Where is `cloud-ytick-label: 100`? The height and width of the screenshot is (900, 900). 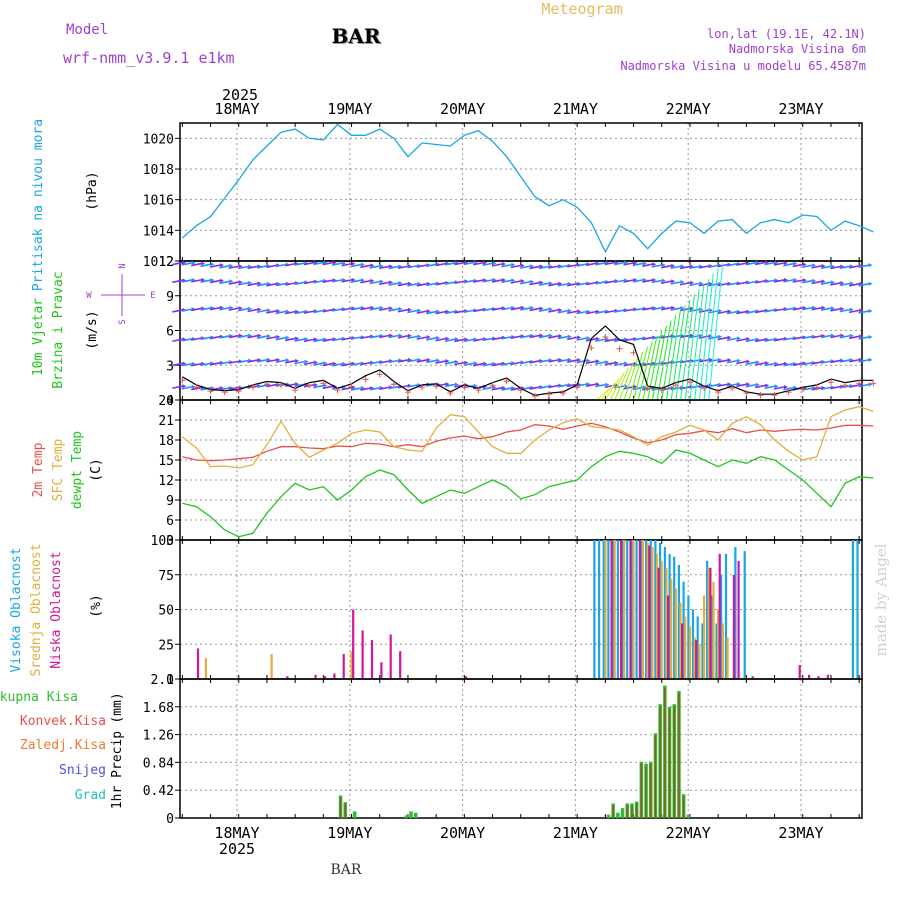
cloud-ytick-label: 100 is located at coordinates (162, 541).